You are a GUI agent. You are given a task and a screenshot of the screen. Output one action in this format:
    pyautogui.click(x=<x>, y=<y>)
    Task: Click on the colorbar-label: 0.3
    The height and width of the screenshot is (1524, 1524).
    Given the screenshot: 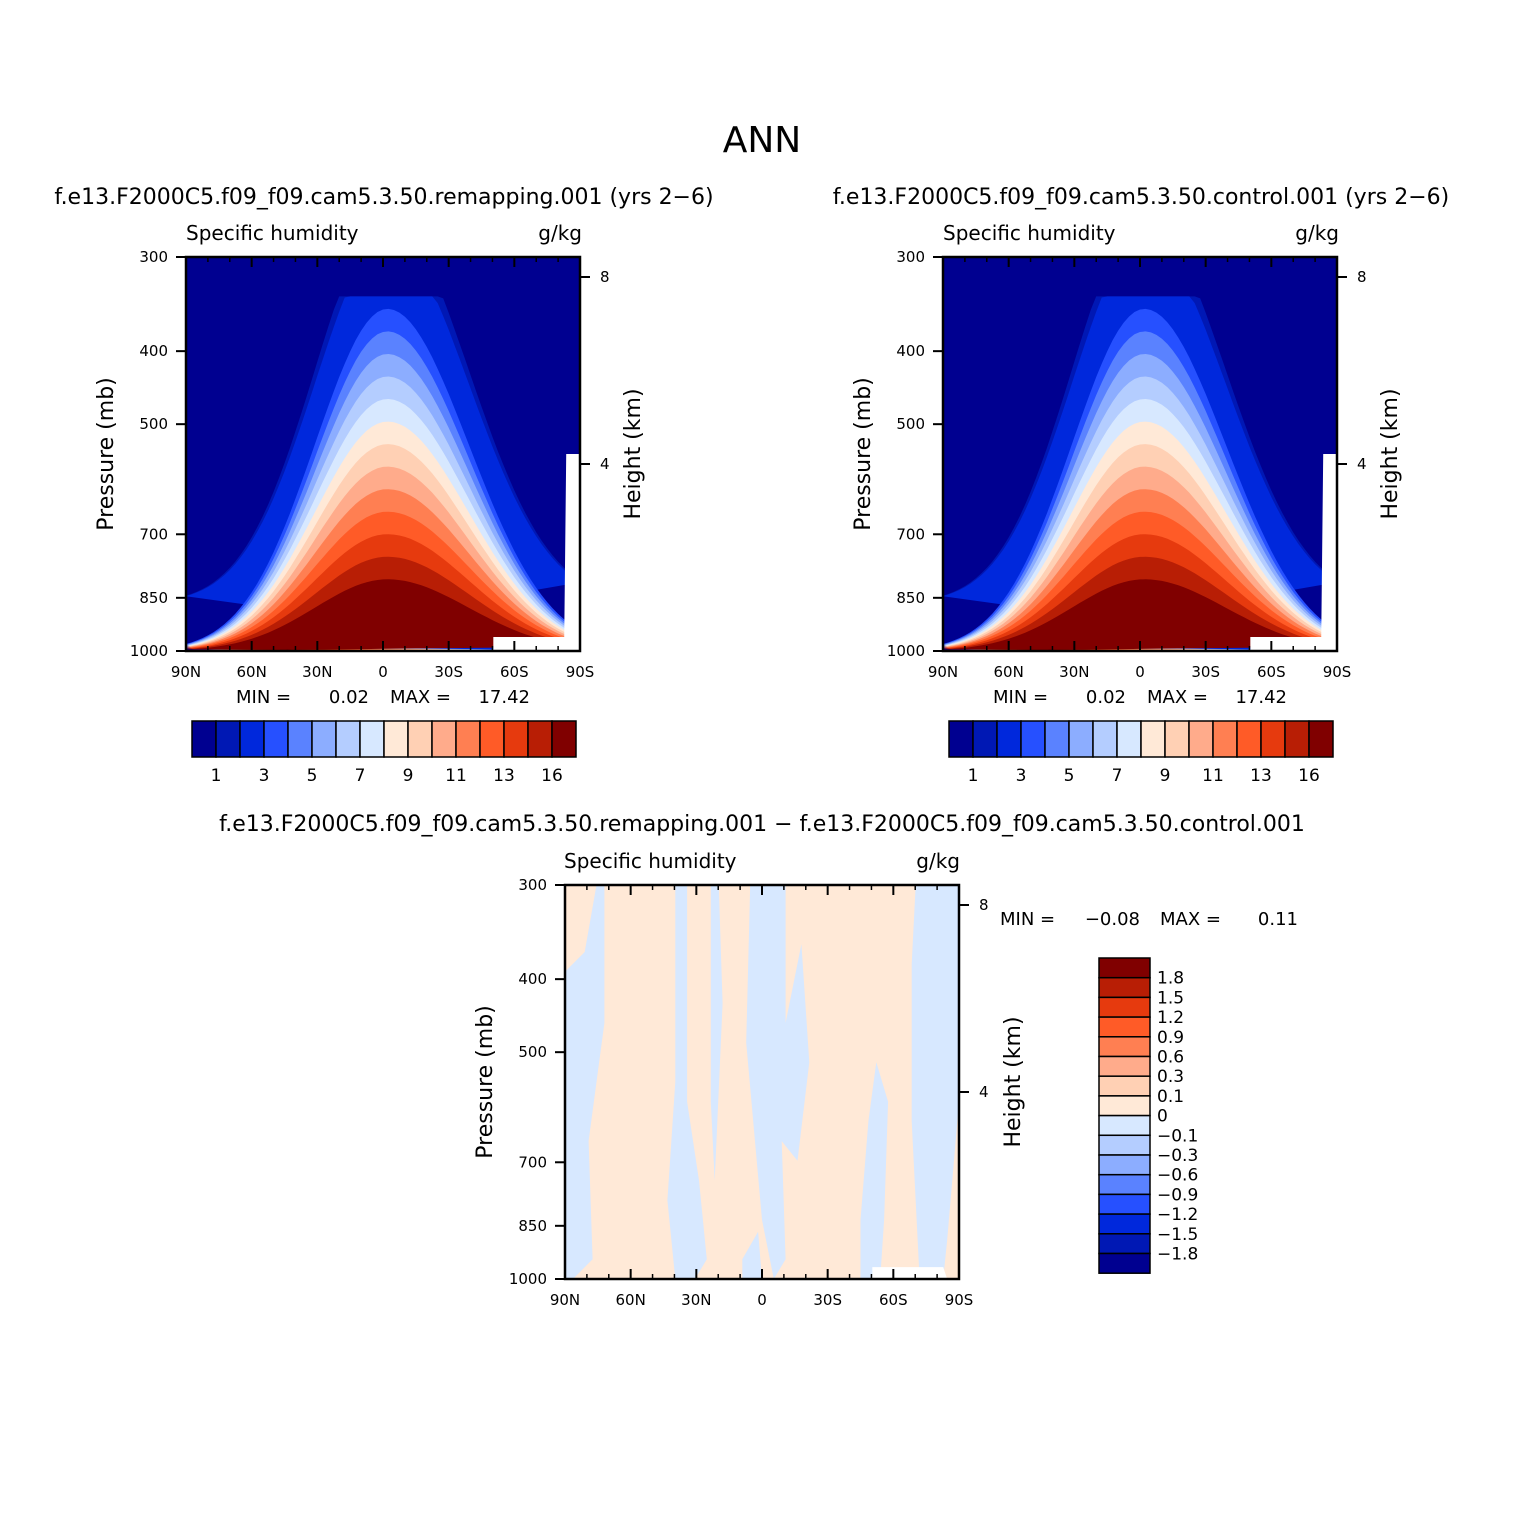 What is the action you would take?
    pyautogui.click(x=1170, y=1077)
    